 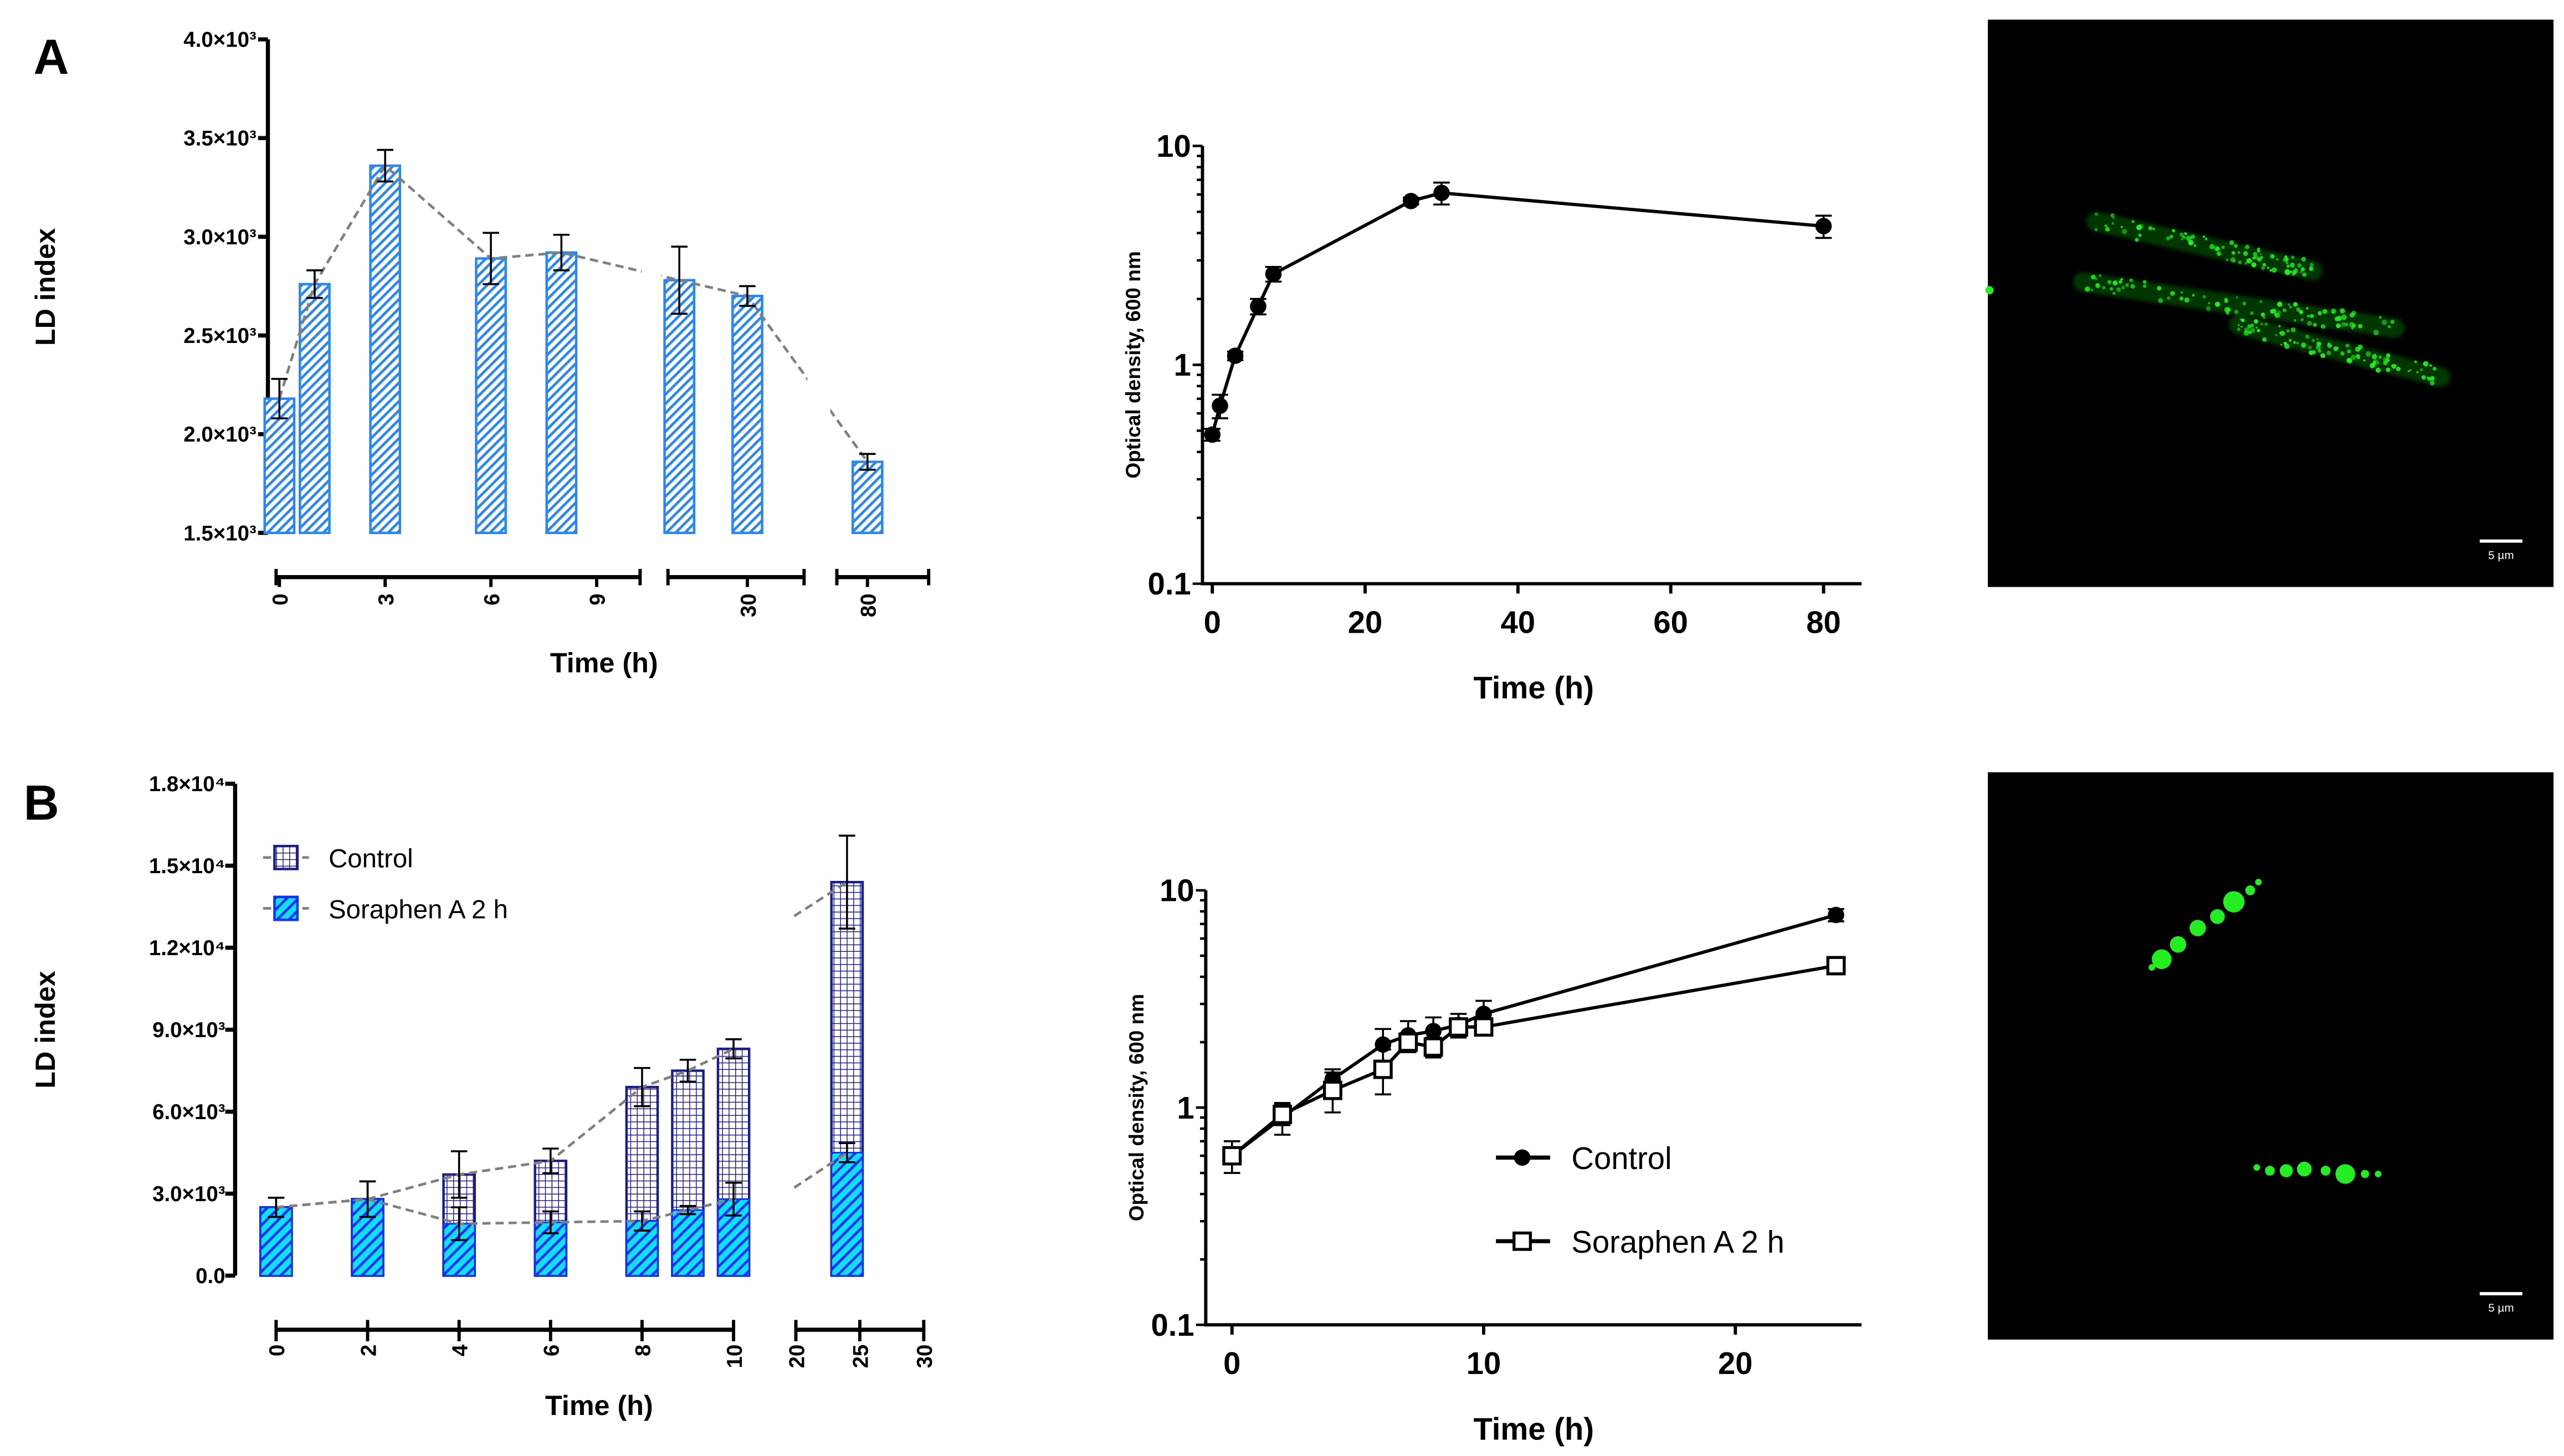 I want to click on y-tick-label: 0.0, so click(x=210, y=1276).